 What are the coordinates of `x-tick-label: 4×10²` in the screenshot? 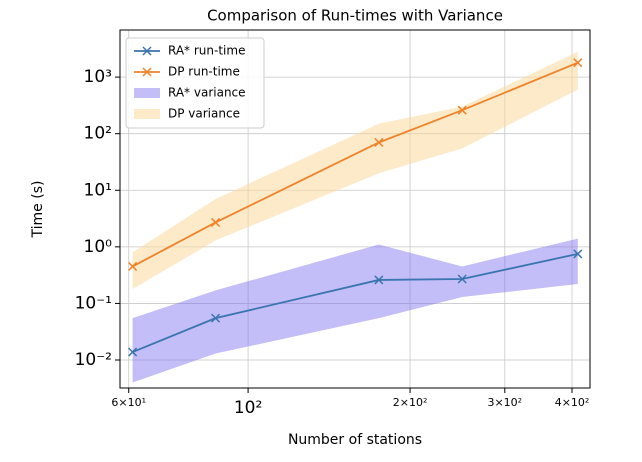 It's located at (572, 402).